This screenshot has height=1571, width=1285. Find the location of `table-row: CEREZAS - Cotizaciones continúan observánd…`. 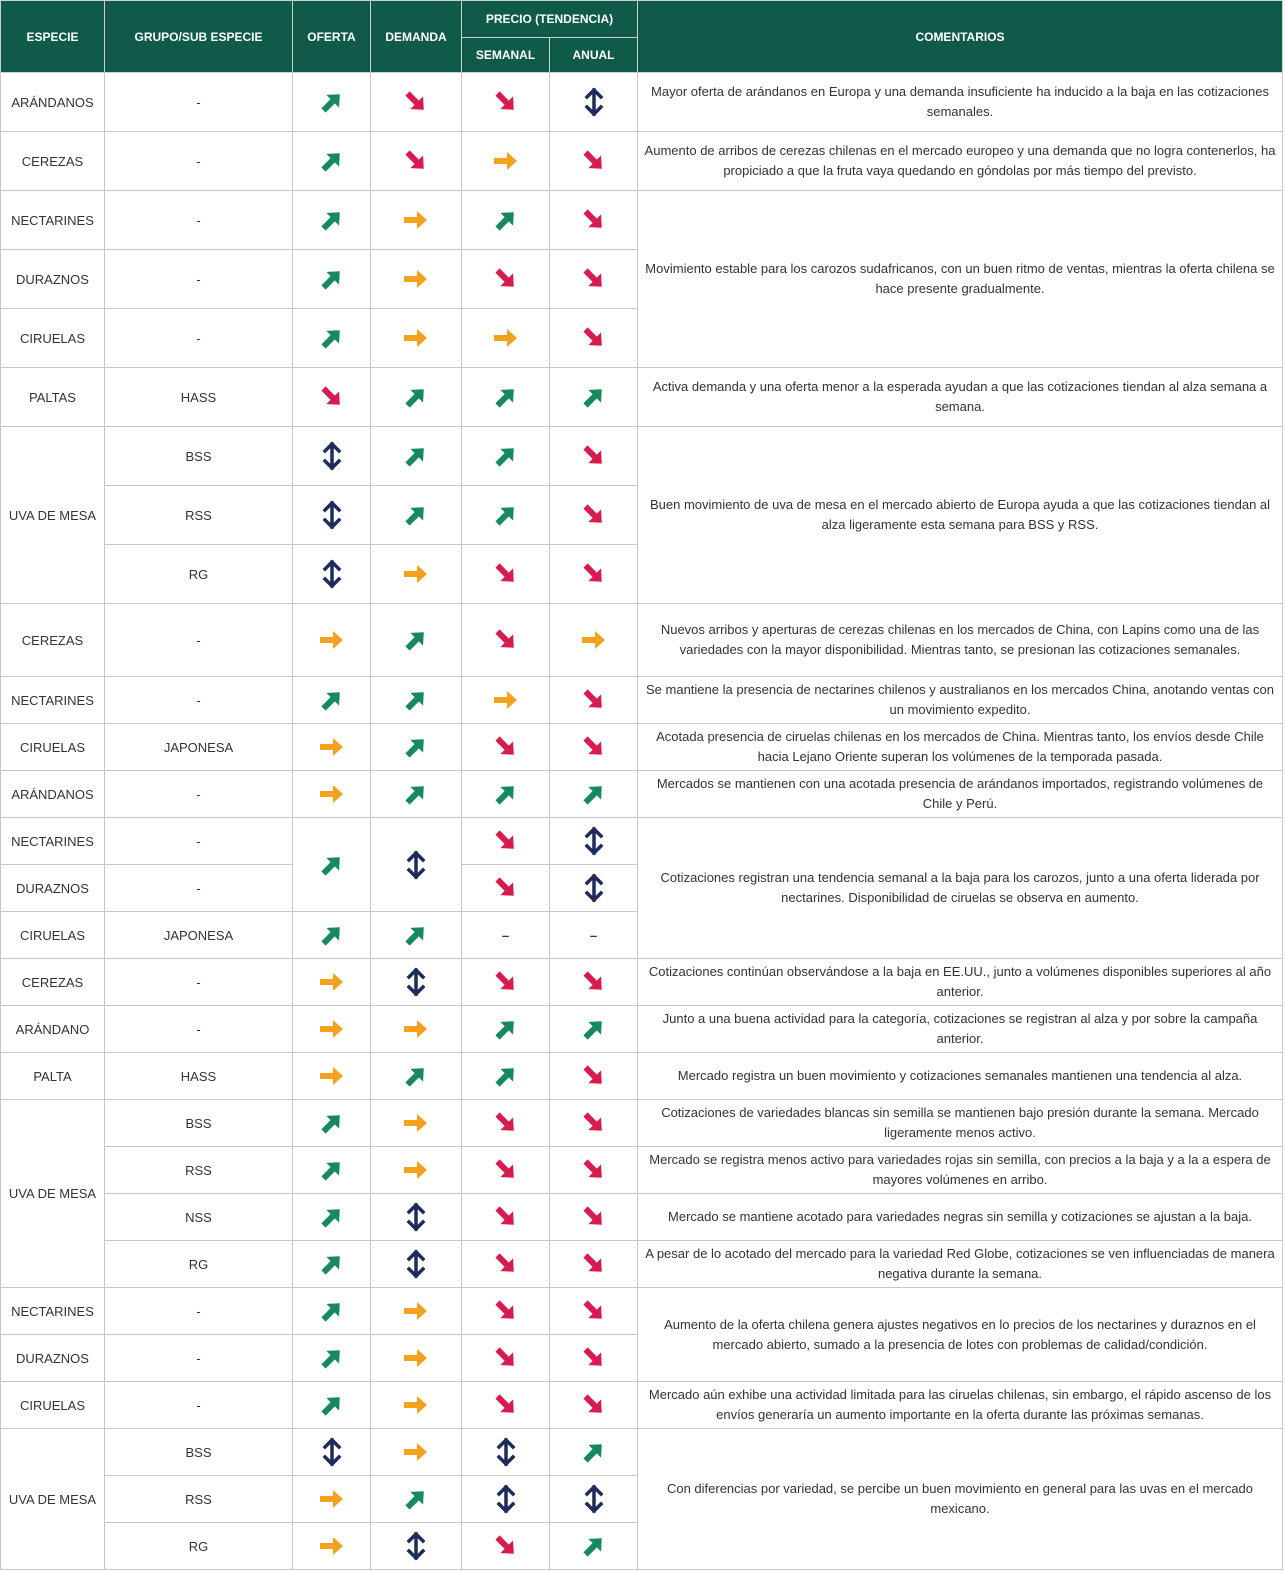

table-row: CEREZAS - Cotizaciones continúan observánd… is located at coordinates (641, 982).